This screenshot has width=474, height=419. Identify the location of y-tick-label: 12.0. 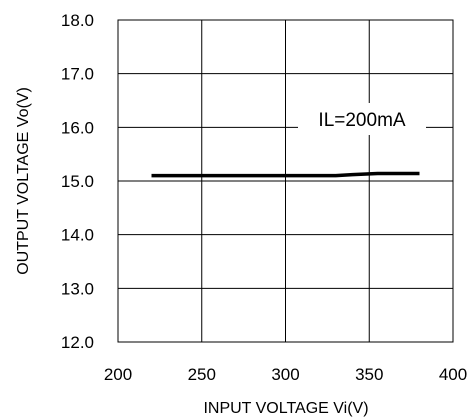
(77, 342).